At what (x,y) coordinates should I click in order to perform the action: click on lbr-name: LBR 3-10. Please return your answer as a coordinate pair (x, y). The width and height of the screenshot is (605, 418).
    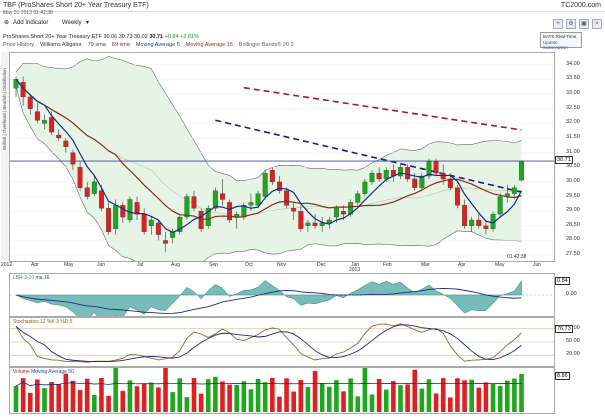
    Looking at the image, I should click on (24, 278).